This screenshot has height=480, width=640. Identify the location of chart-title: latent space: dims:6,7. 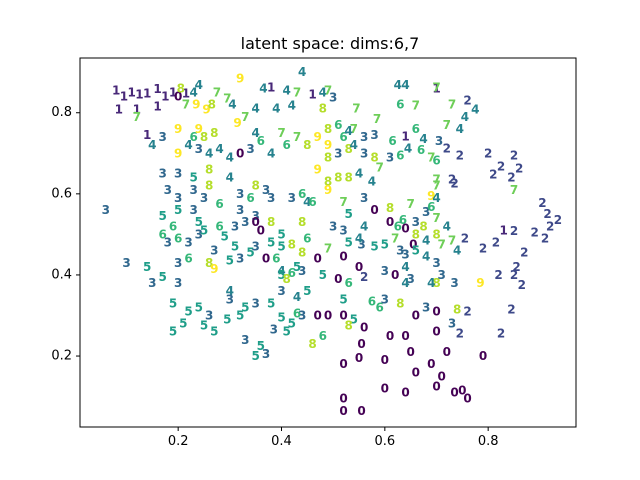
(330, 43).